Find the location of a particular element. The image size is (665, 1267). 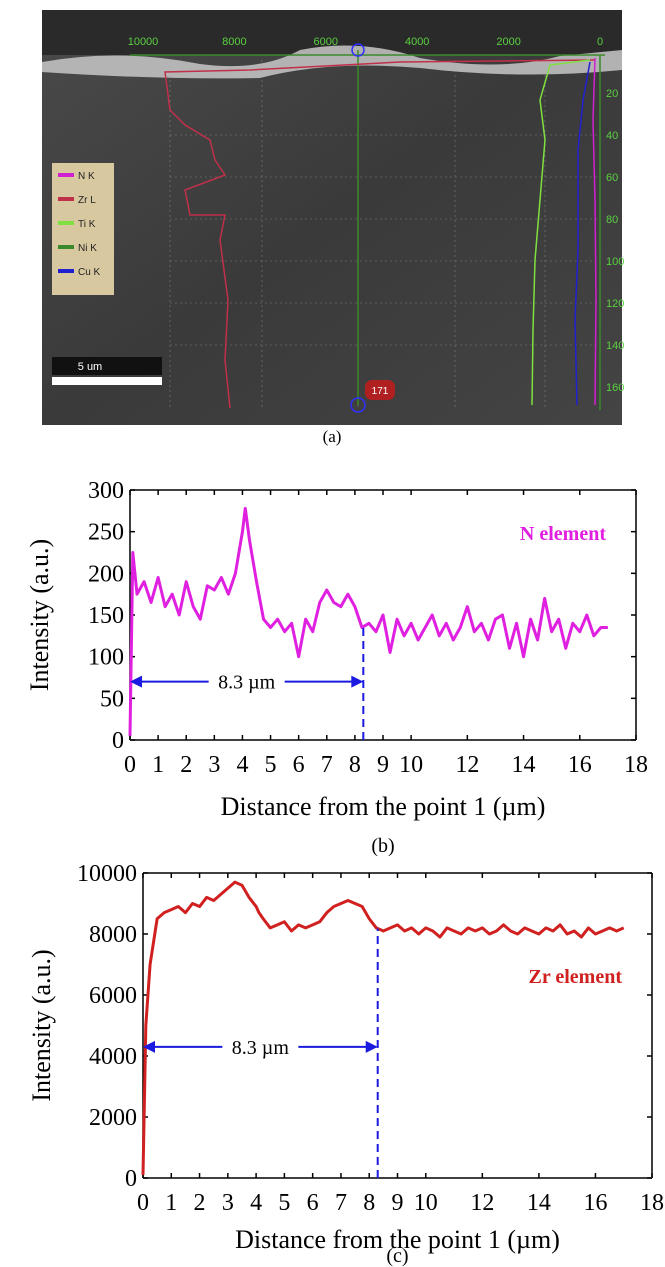

y-tick-label: 200 is located at coordinates (106, 574).